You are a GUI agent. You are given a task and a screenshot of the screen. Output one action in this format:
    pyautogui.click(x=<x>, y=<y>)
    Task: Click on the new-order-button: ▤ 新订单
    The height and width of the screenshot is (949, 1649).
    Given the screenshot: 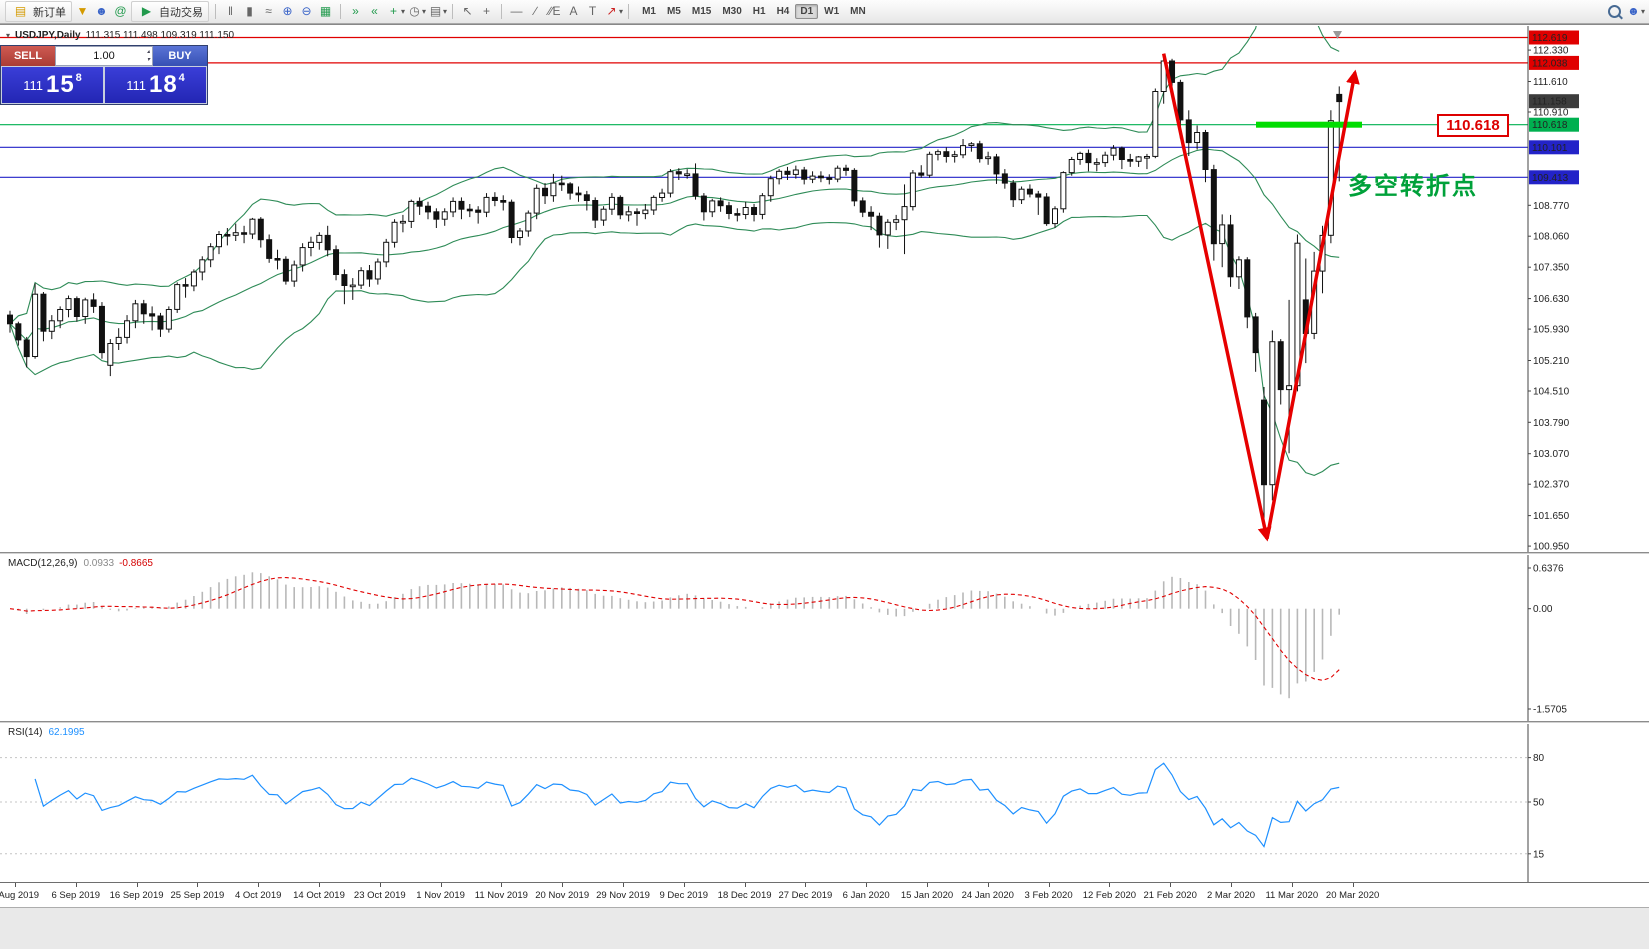 What is the action you would take?
    pyautogui.click(x=38, y=11)
    